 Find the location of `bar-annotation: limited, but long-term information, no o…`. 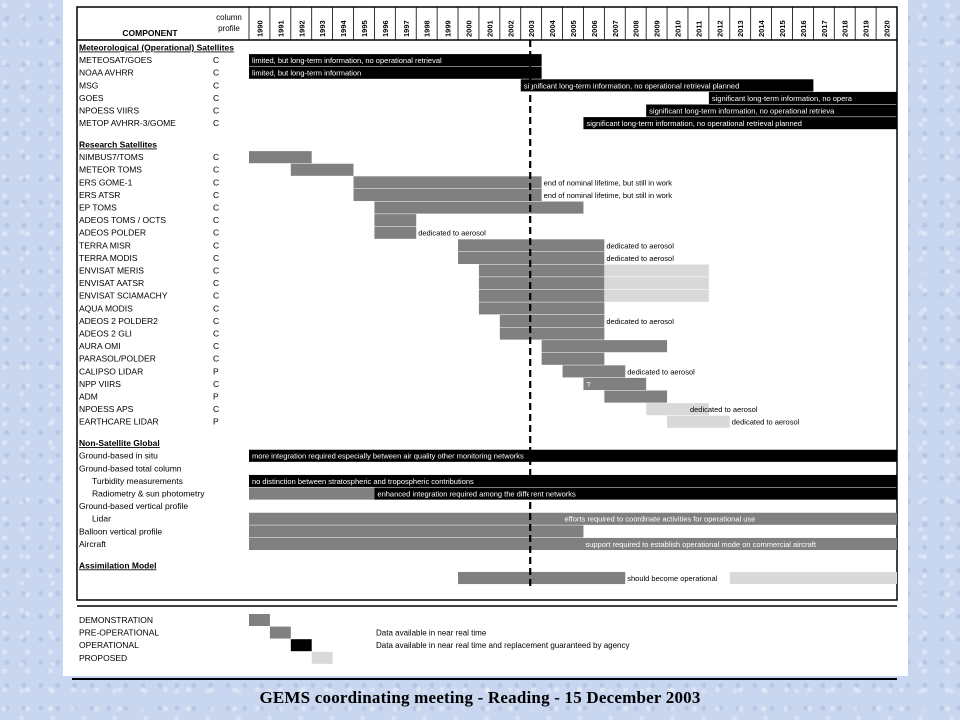

bar-annotation: limited, but long-term information, no o… is located at coordinates (347, 60).